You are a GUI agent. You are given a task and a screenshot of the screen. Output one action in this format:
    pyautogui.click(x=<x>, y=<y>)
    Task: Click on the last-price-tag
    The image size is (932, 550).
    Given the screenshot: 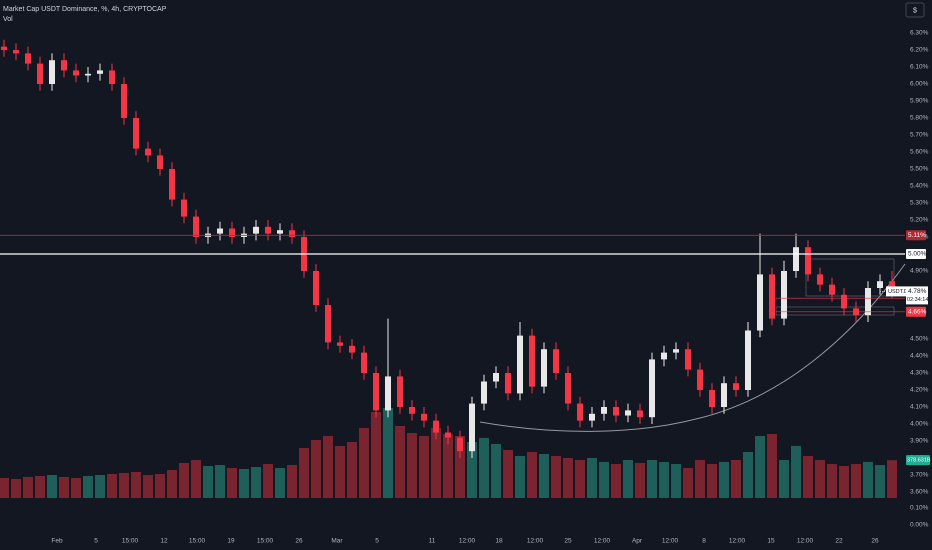 What is the action you would take?
    pyautogui.click(x=917, y=295)
    